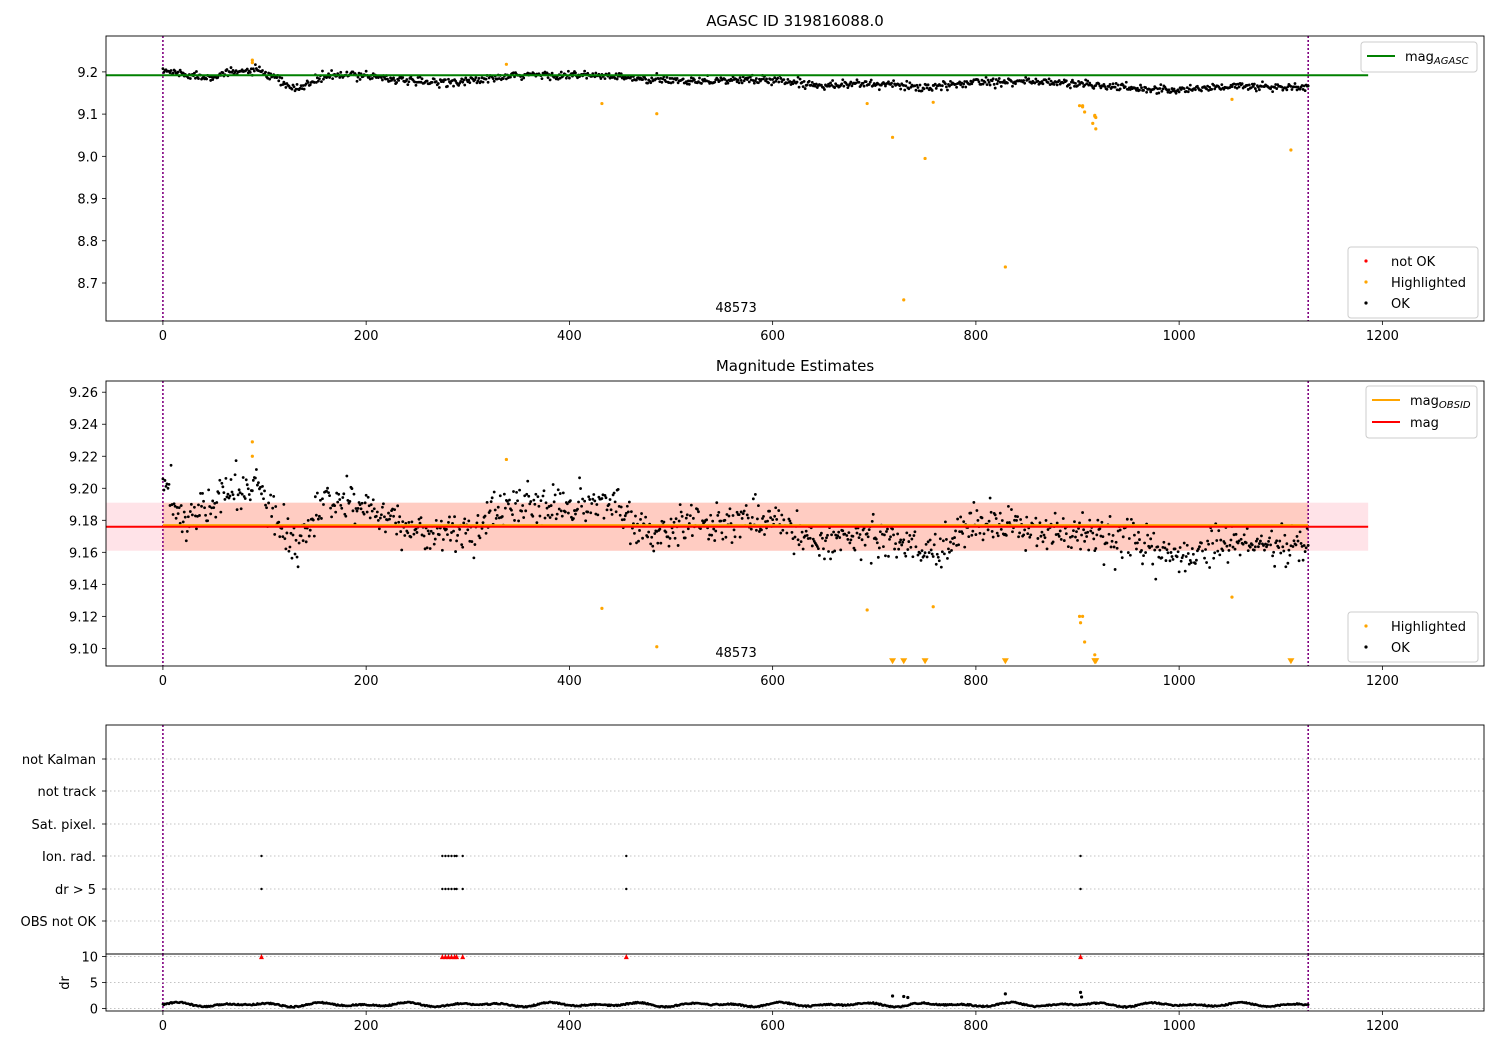 The image size is (1500, 1050). I want to click on x-tick-label: 1000, so click(1179, 336).